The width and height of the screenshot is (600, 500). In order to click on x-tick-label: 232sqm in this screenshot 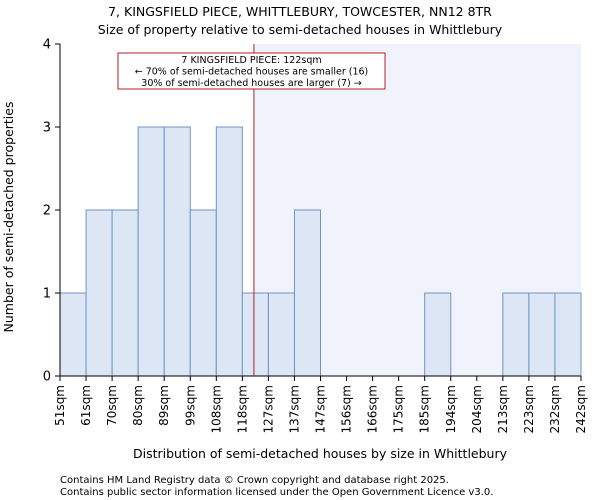, I will do `click(555, 409)`.